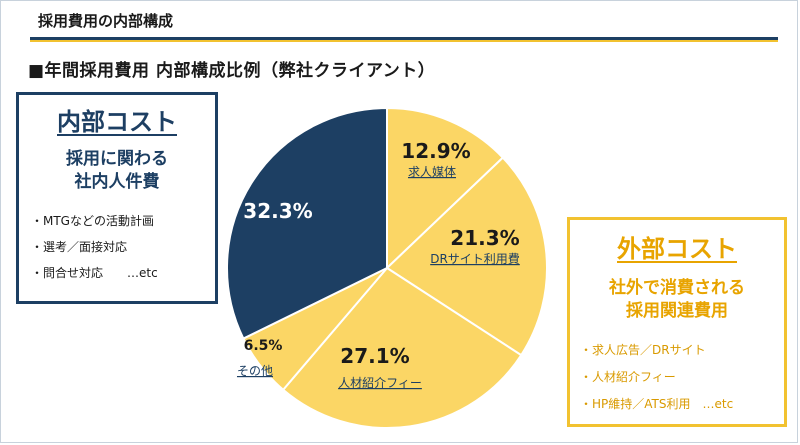 Image resolution: width=800 pixels, height=445 pixels. What do you see at coordinates (677, 249) in the screenshot?
I see `external-cost-heading: 外部コスト` at bounding box center [677, 249].